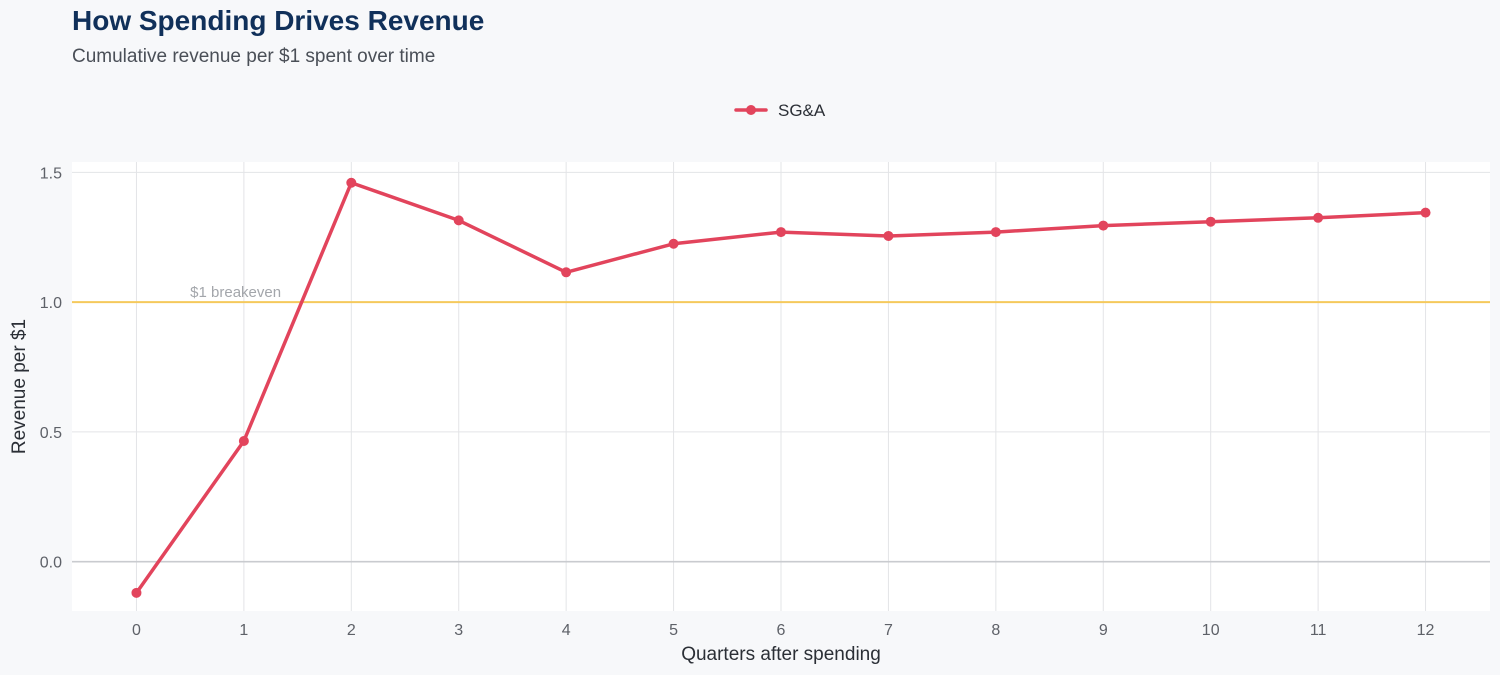 Image resolution: width=1500 pixels, height=675 pixels. I want to click on breakeven-label: $1 breakeven, so click(235, 292).